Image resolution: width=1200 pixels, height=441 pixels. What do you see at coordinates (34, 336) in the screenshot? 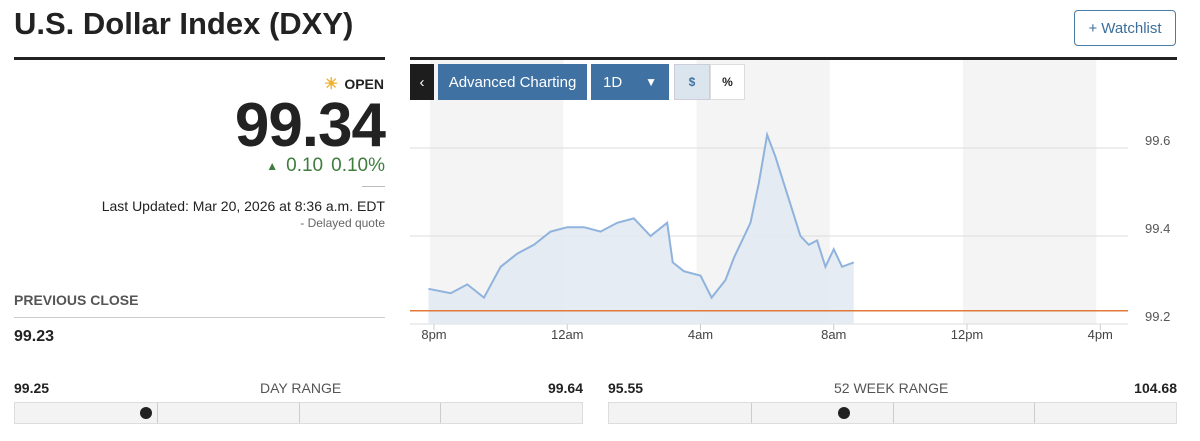
I see `previous-close-value: 99.23` at bounding box center [34, 336].